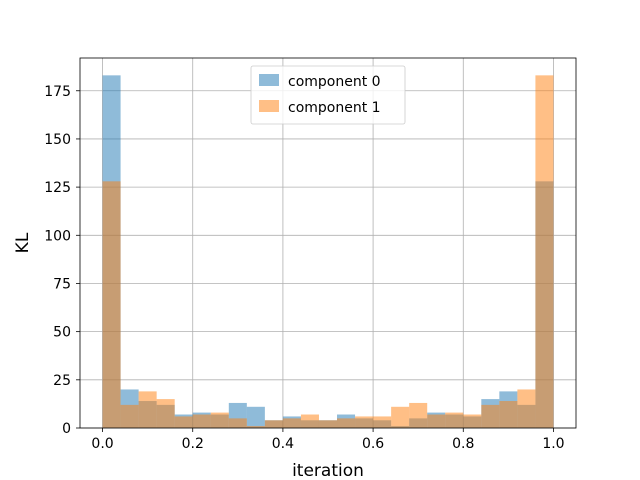 The image size is (640, 480). Describe the element at coordinates (283, 444) in the screenshot. I see `x-tick-label: 0.4` at that location.